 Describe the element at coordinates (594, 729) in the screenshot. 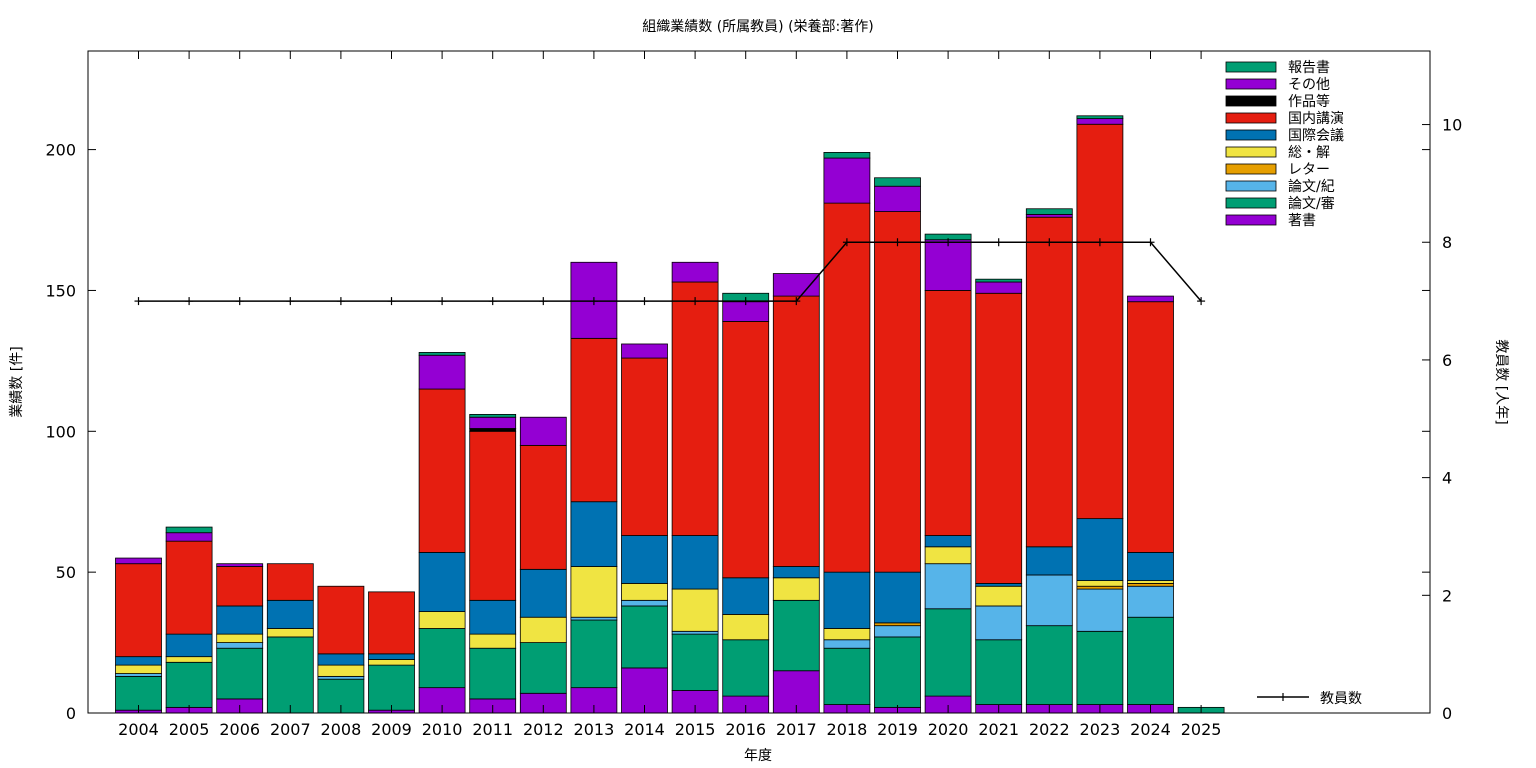

I see `x-tick-label: 2013` at that location.